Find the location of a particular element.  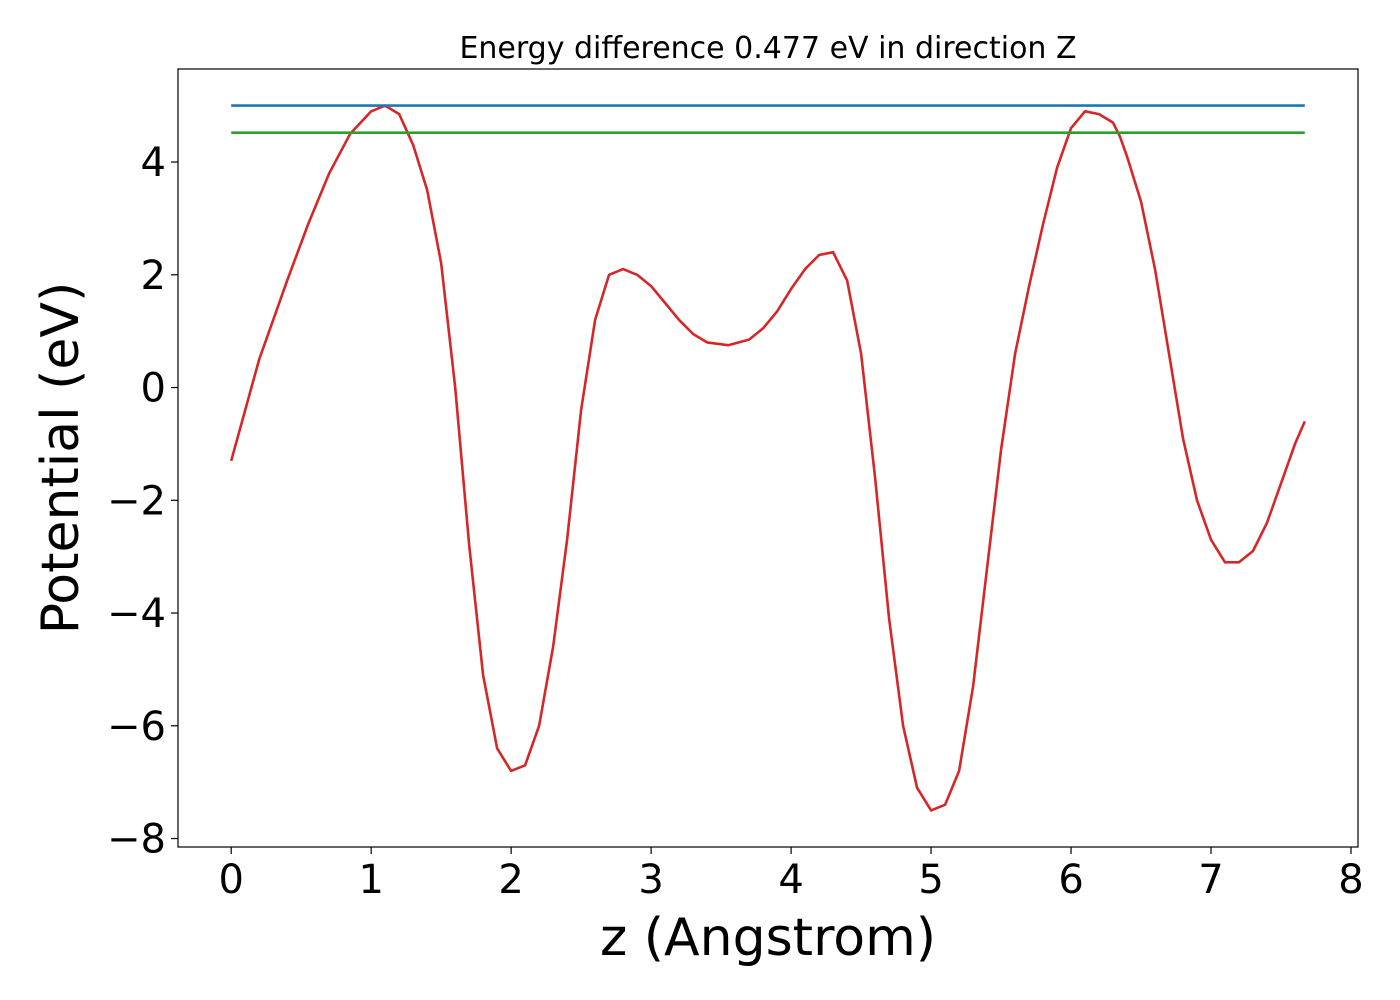

y-tick-label: −6 is located at coordinates (136, 727).